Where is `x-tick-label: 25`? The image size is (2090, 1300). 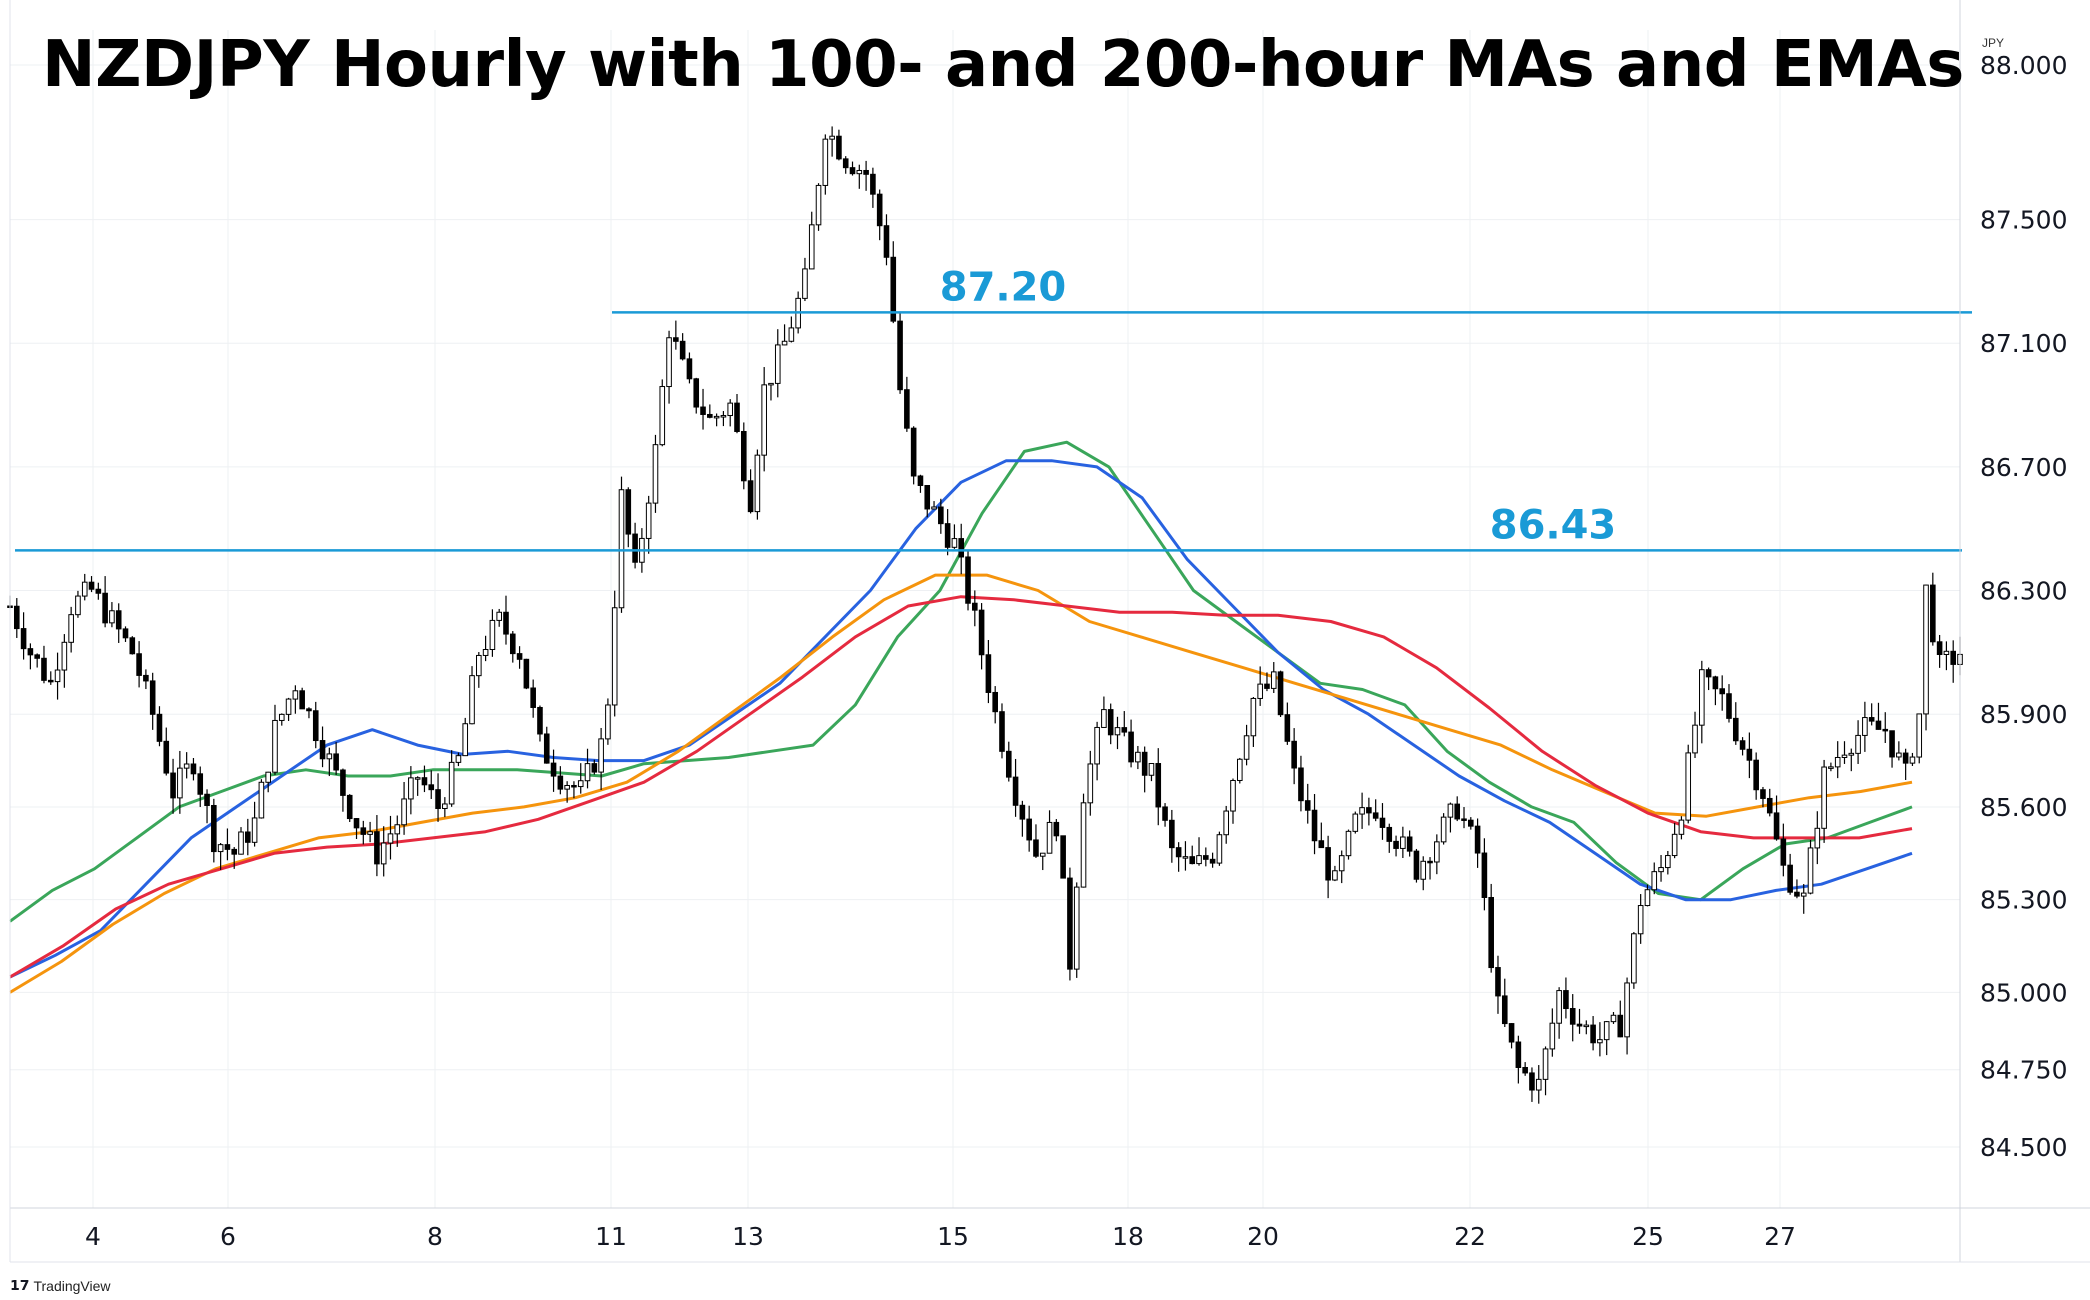 x-tick-label: 25 is located at coordinates (1648, 1236).